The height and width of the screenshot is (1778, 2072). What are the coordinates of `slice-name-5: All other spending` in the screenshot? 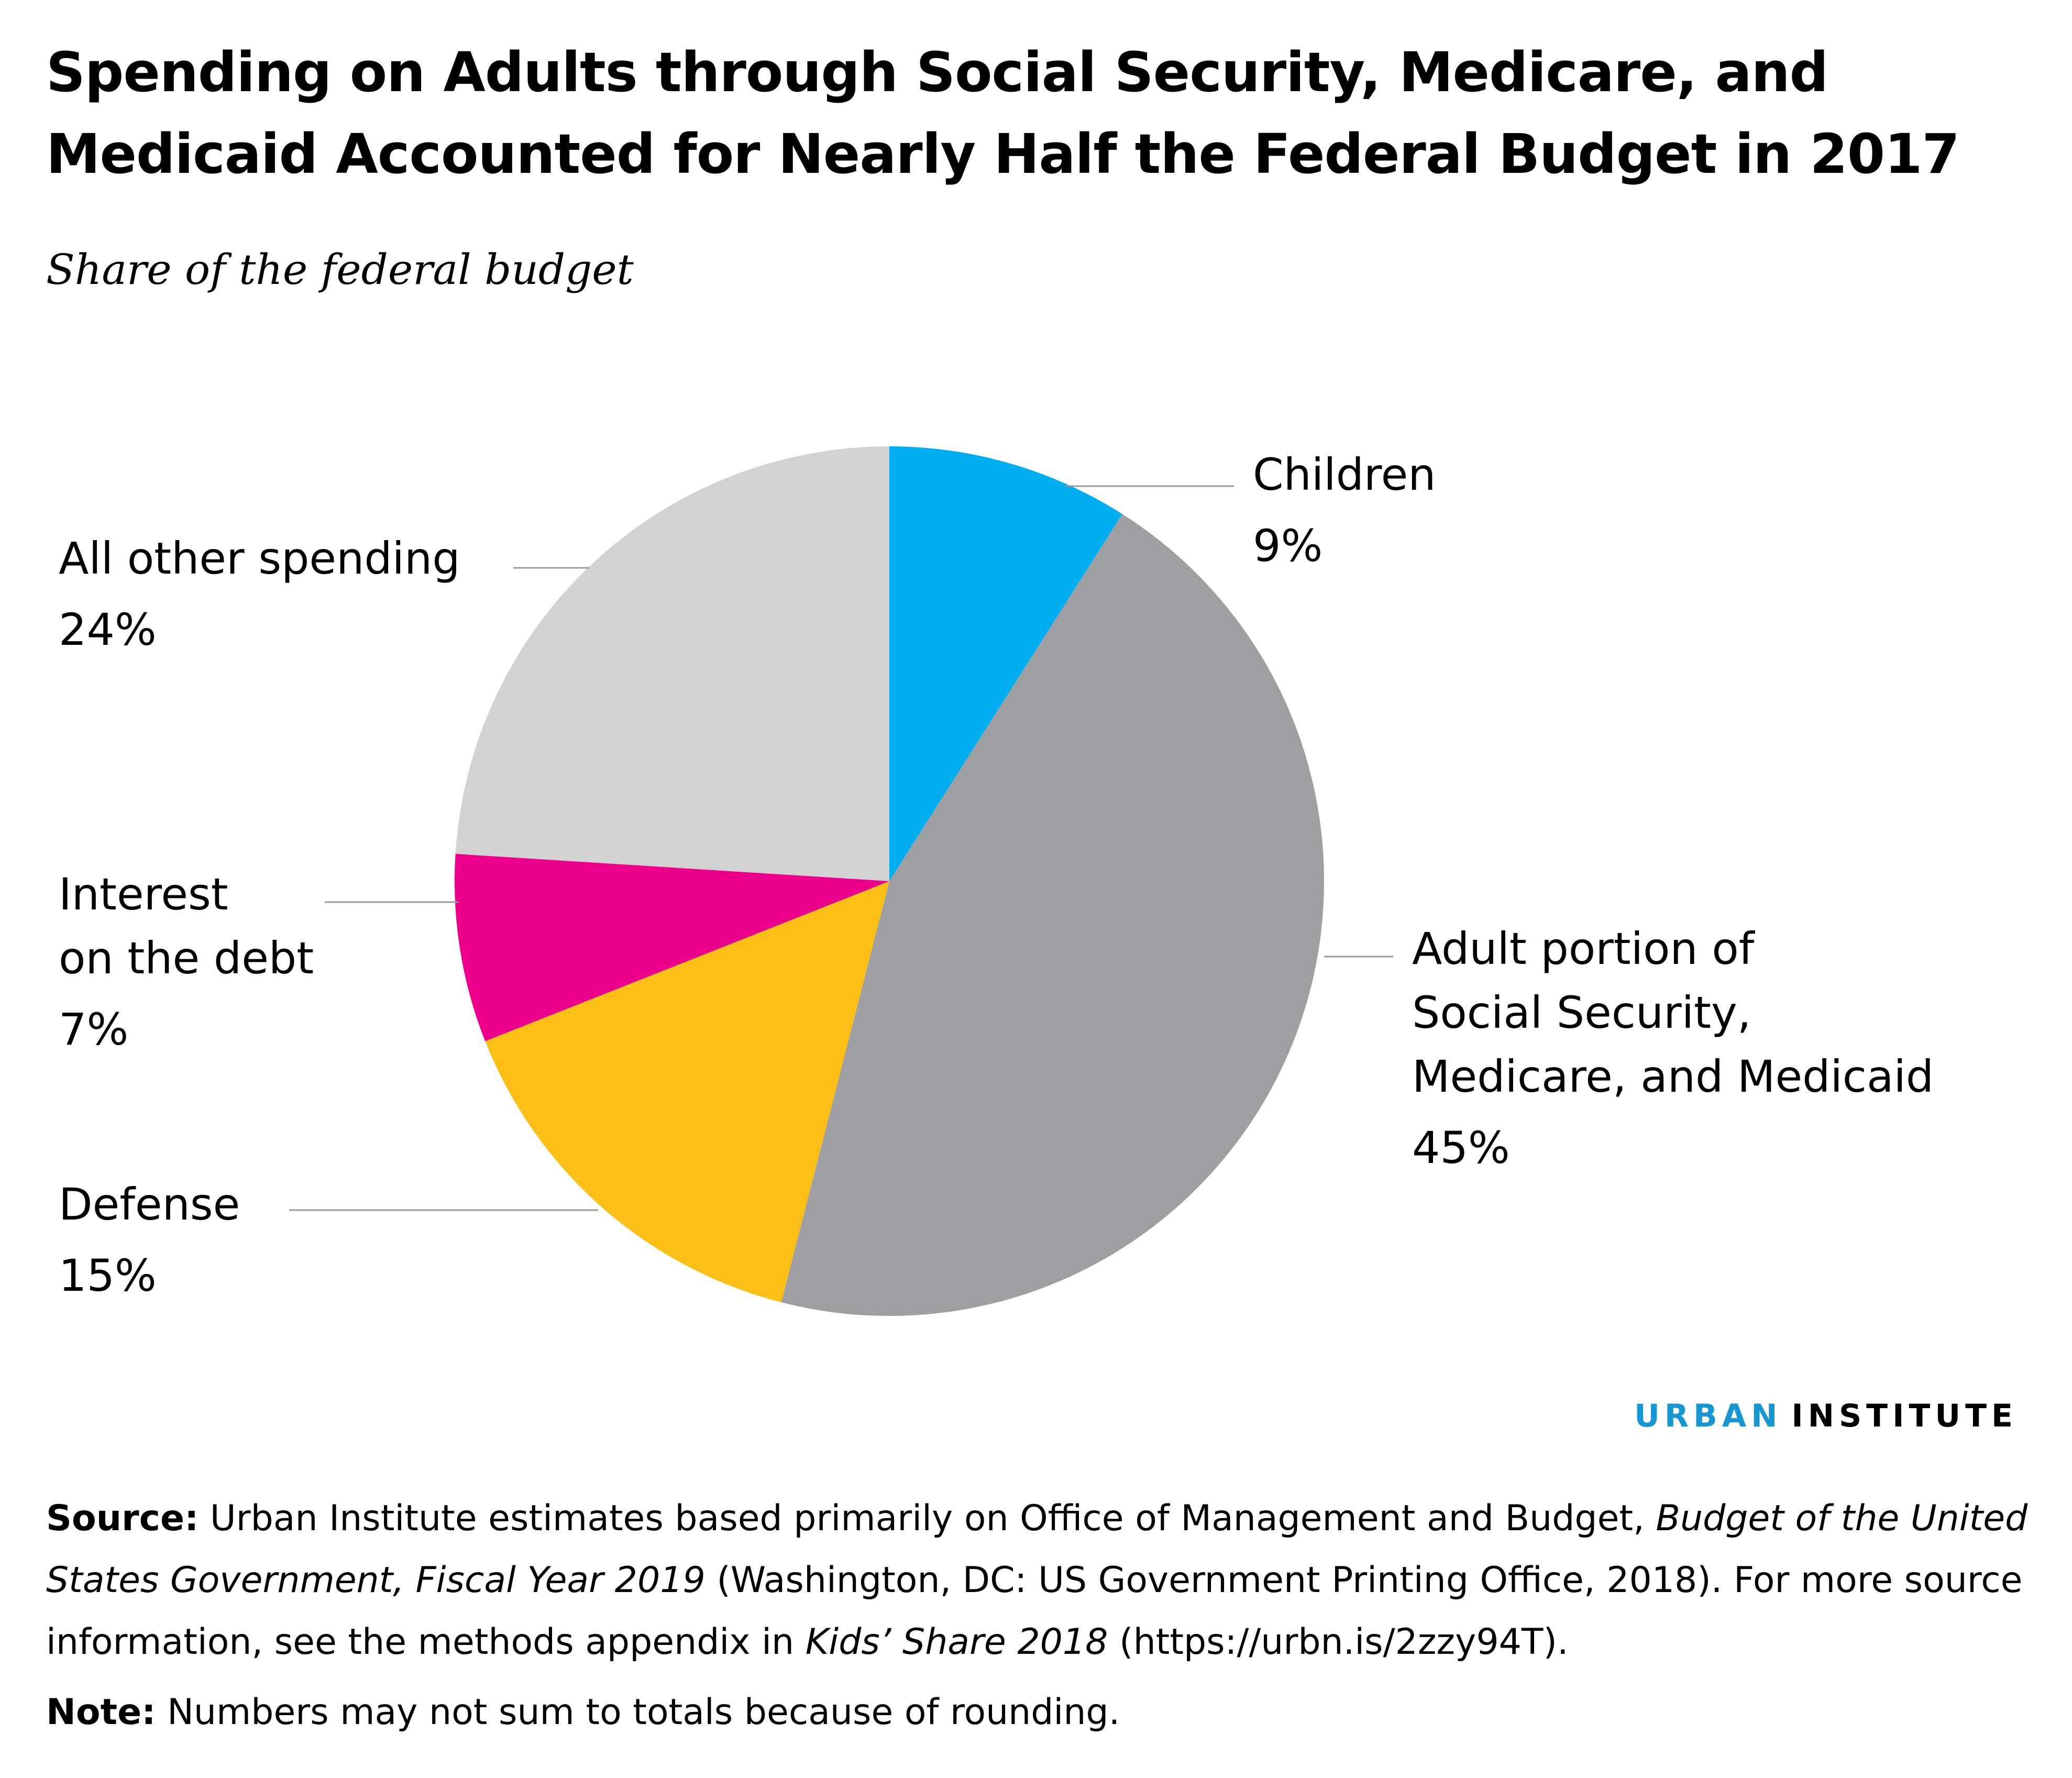 It's located at (260, 559).